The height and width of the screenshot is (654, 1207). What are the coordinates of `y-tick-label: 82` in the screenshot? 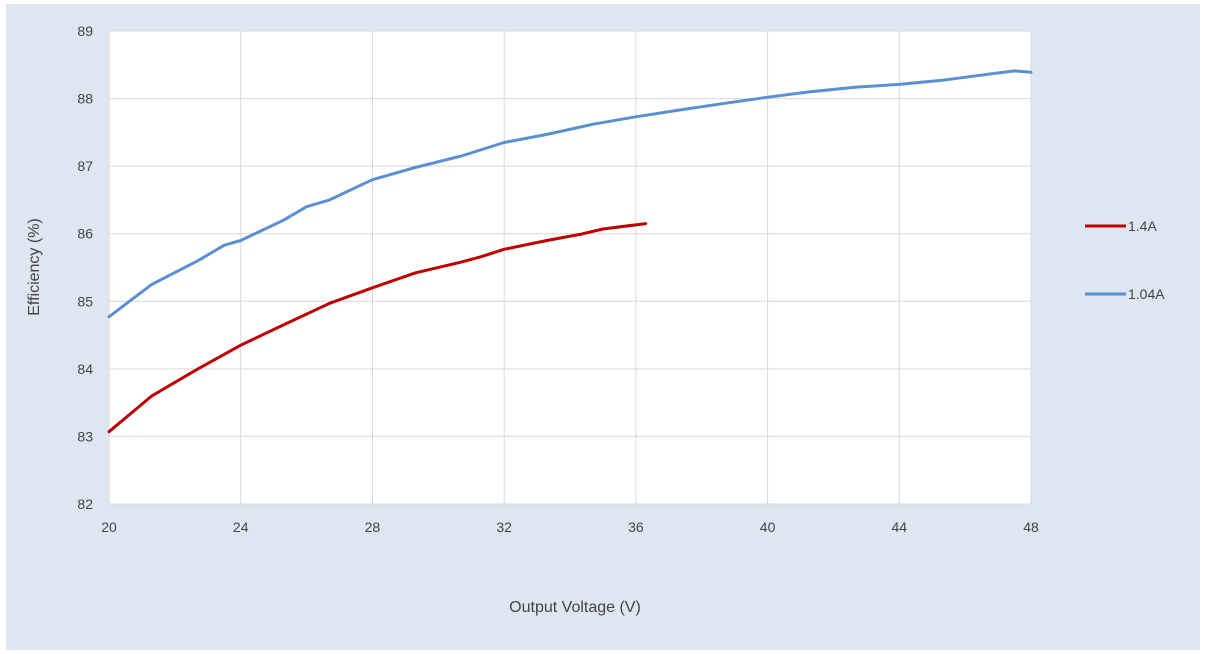 It's located at (85, 504).